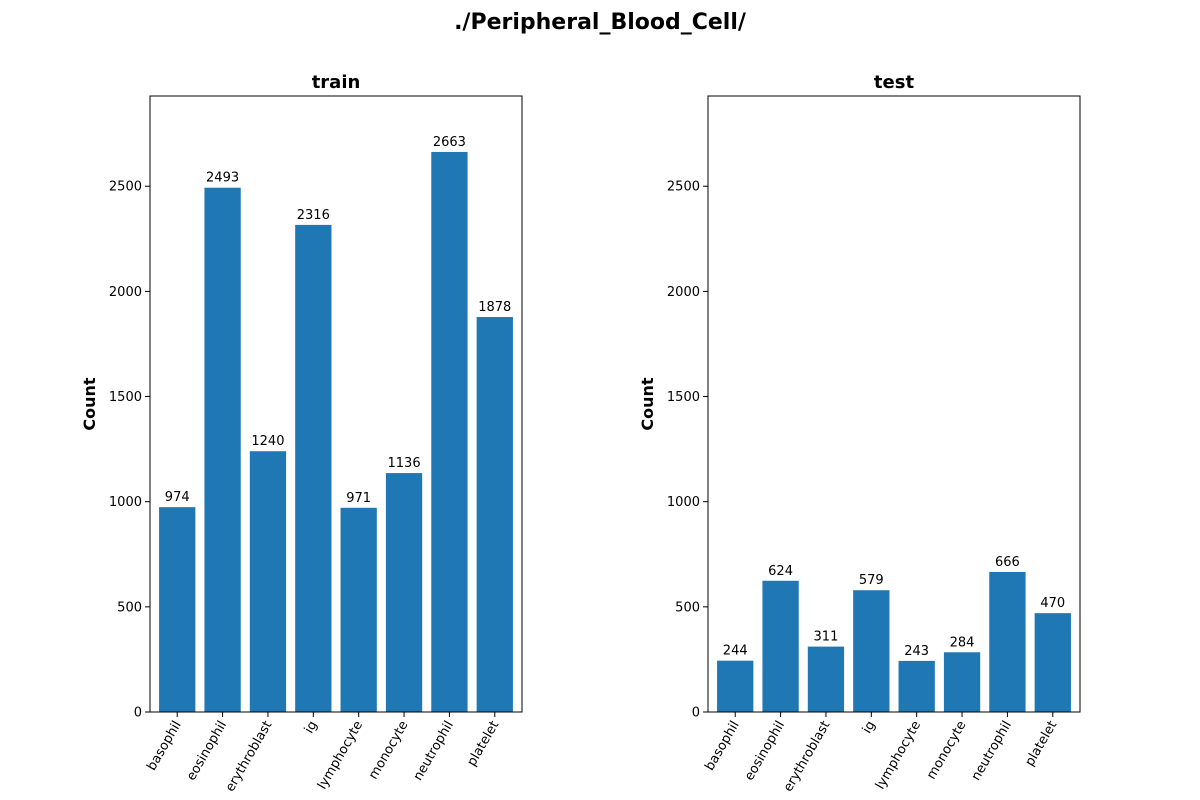 The width and height of the screenshot is (1200, 800). I want to click on data-label: 2663, so click(449, 142).